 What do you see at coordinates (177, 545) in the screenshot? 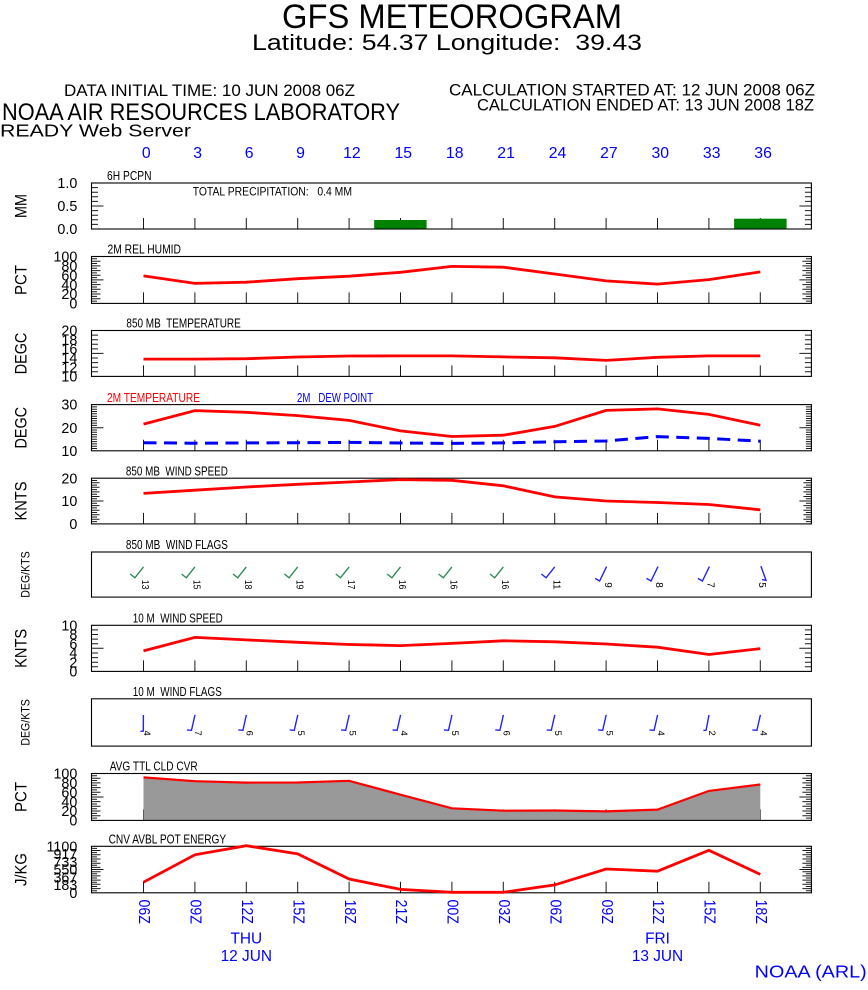
I see `svg-text: 850 MB WIND FLAGS` at bounding box center [177, 545].